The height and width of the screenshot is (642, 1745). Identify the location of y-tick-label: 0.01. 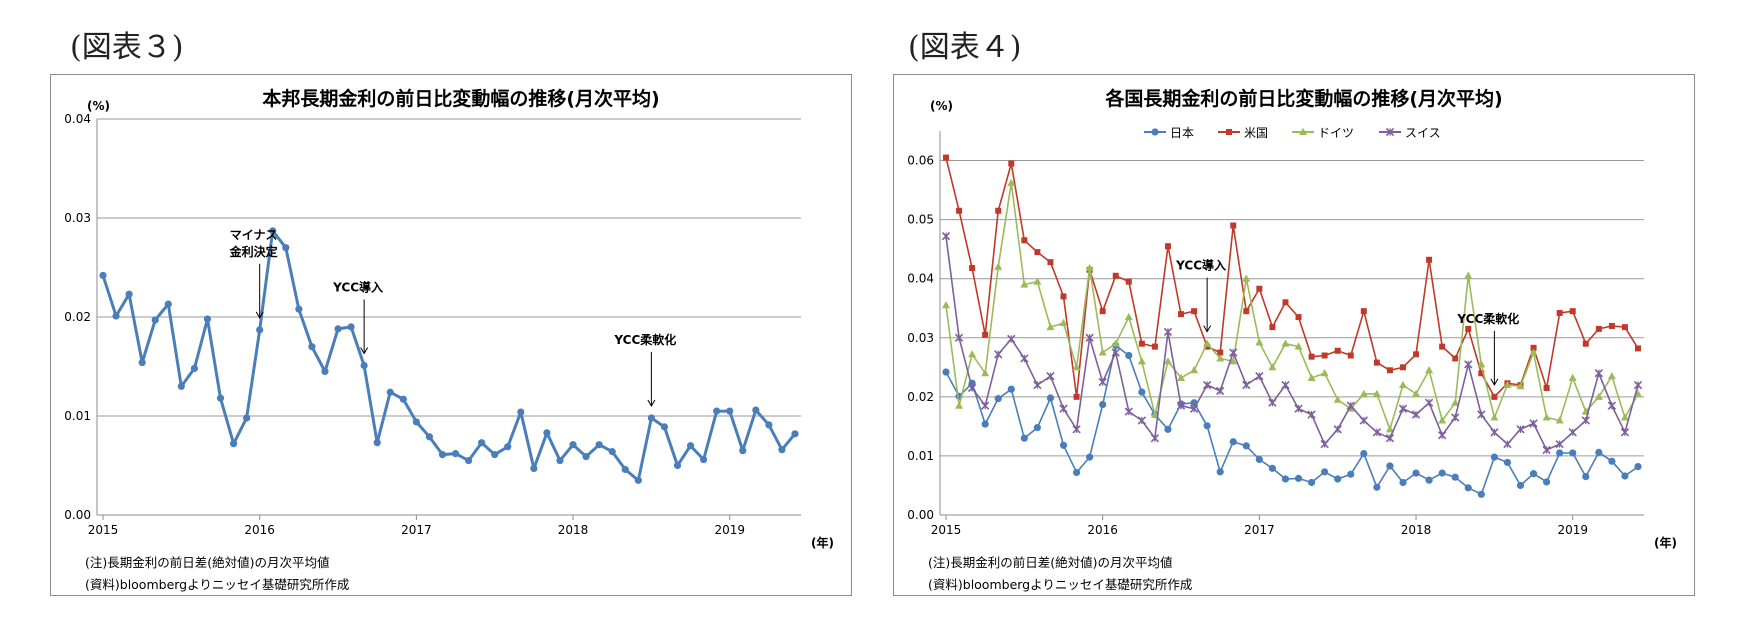
(920, 456).